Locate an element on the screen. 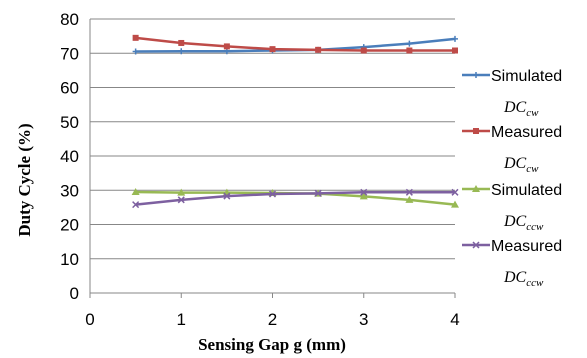 Image resolution: width=587 pixels, height=358 pixels. x-axis-title: Sensing Gap g (mm) is located at coordinates (272, 344).